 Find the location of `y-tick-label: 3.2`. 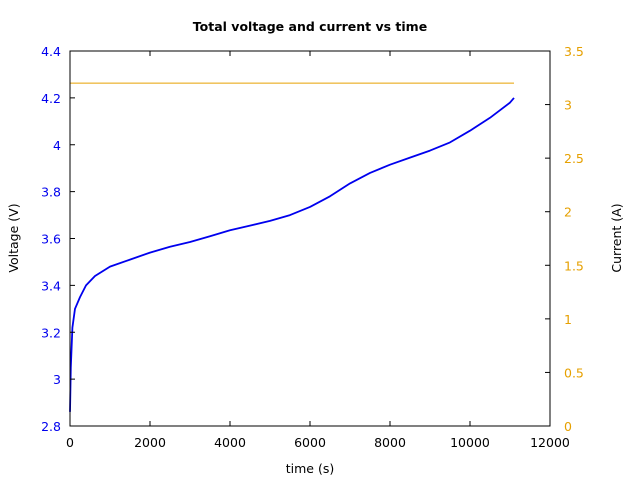

y-tick-label: 3.2 is located at coordinates (51, 332).